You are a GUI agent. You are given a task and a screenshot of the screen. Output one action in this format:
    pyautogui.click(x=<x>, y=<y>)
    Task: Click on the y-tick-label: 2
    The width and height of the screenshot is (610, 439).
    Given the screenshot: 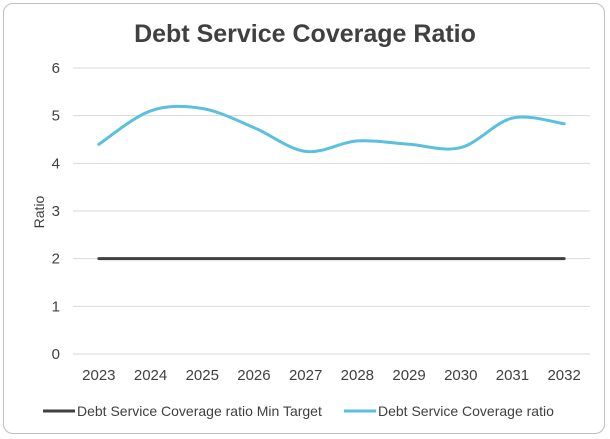 What is the action you would take?
    pyautogui.click(x=56, y=259)
    